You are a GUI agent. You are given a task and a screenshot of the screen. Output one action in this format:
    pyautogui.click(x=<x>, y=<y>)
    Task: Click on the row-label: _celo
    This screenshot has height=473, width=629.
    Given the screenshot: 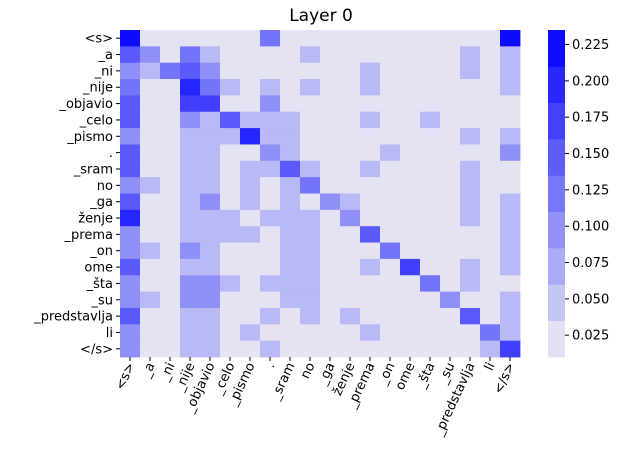 What is the action you would take?
    pyautogui.click(x=96, y=120)
    